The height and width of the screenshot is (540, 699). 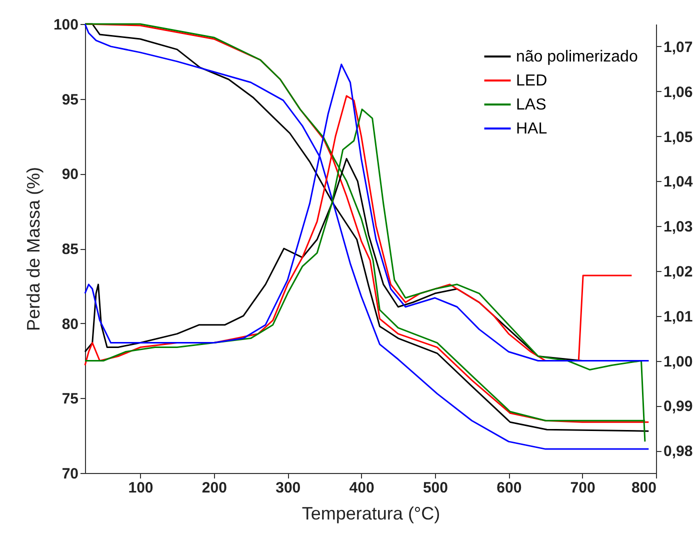 I want to click on x-tick-label: 500, so click(x=435, y=488).